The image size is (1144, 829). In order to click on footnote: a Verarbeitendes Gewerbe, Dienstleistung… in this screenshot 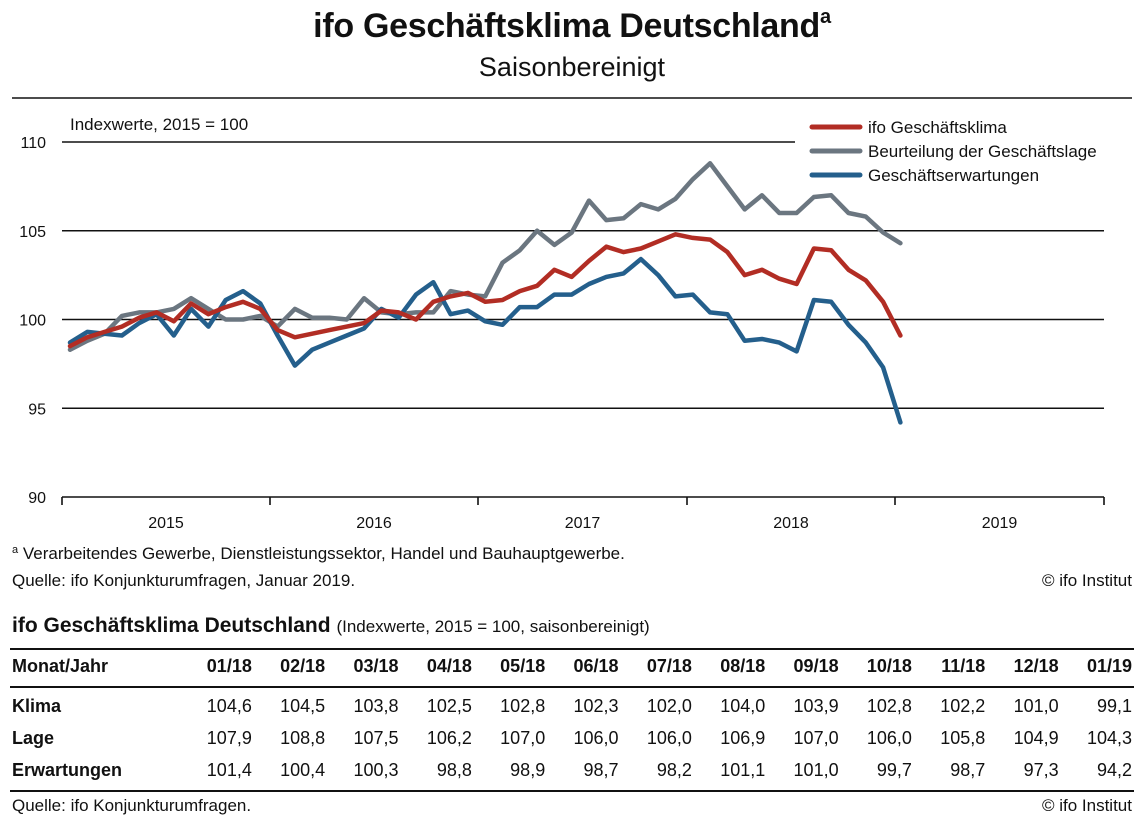, I will do `click(318, 554)`.